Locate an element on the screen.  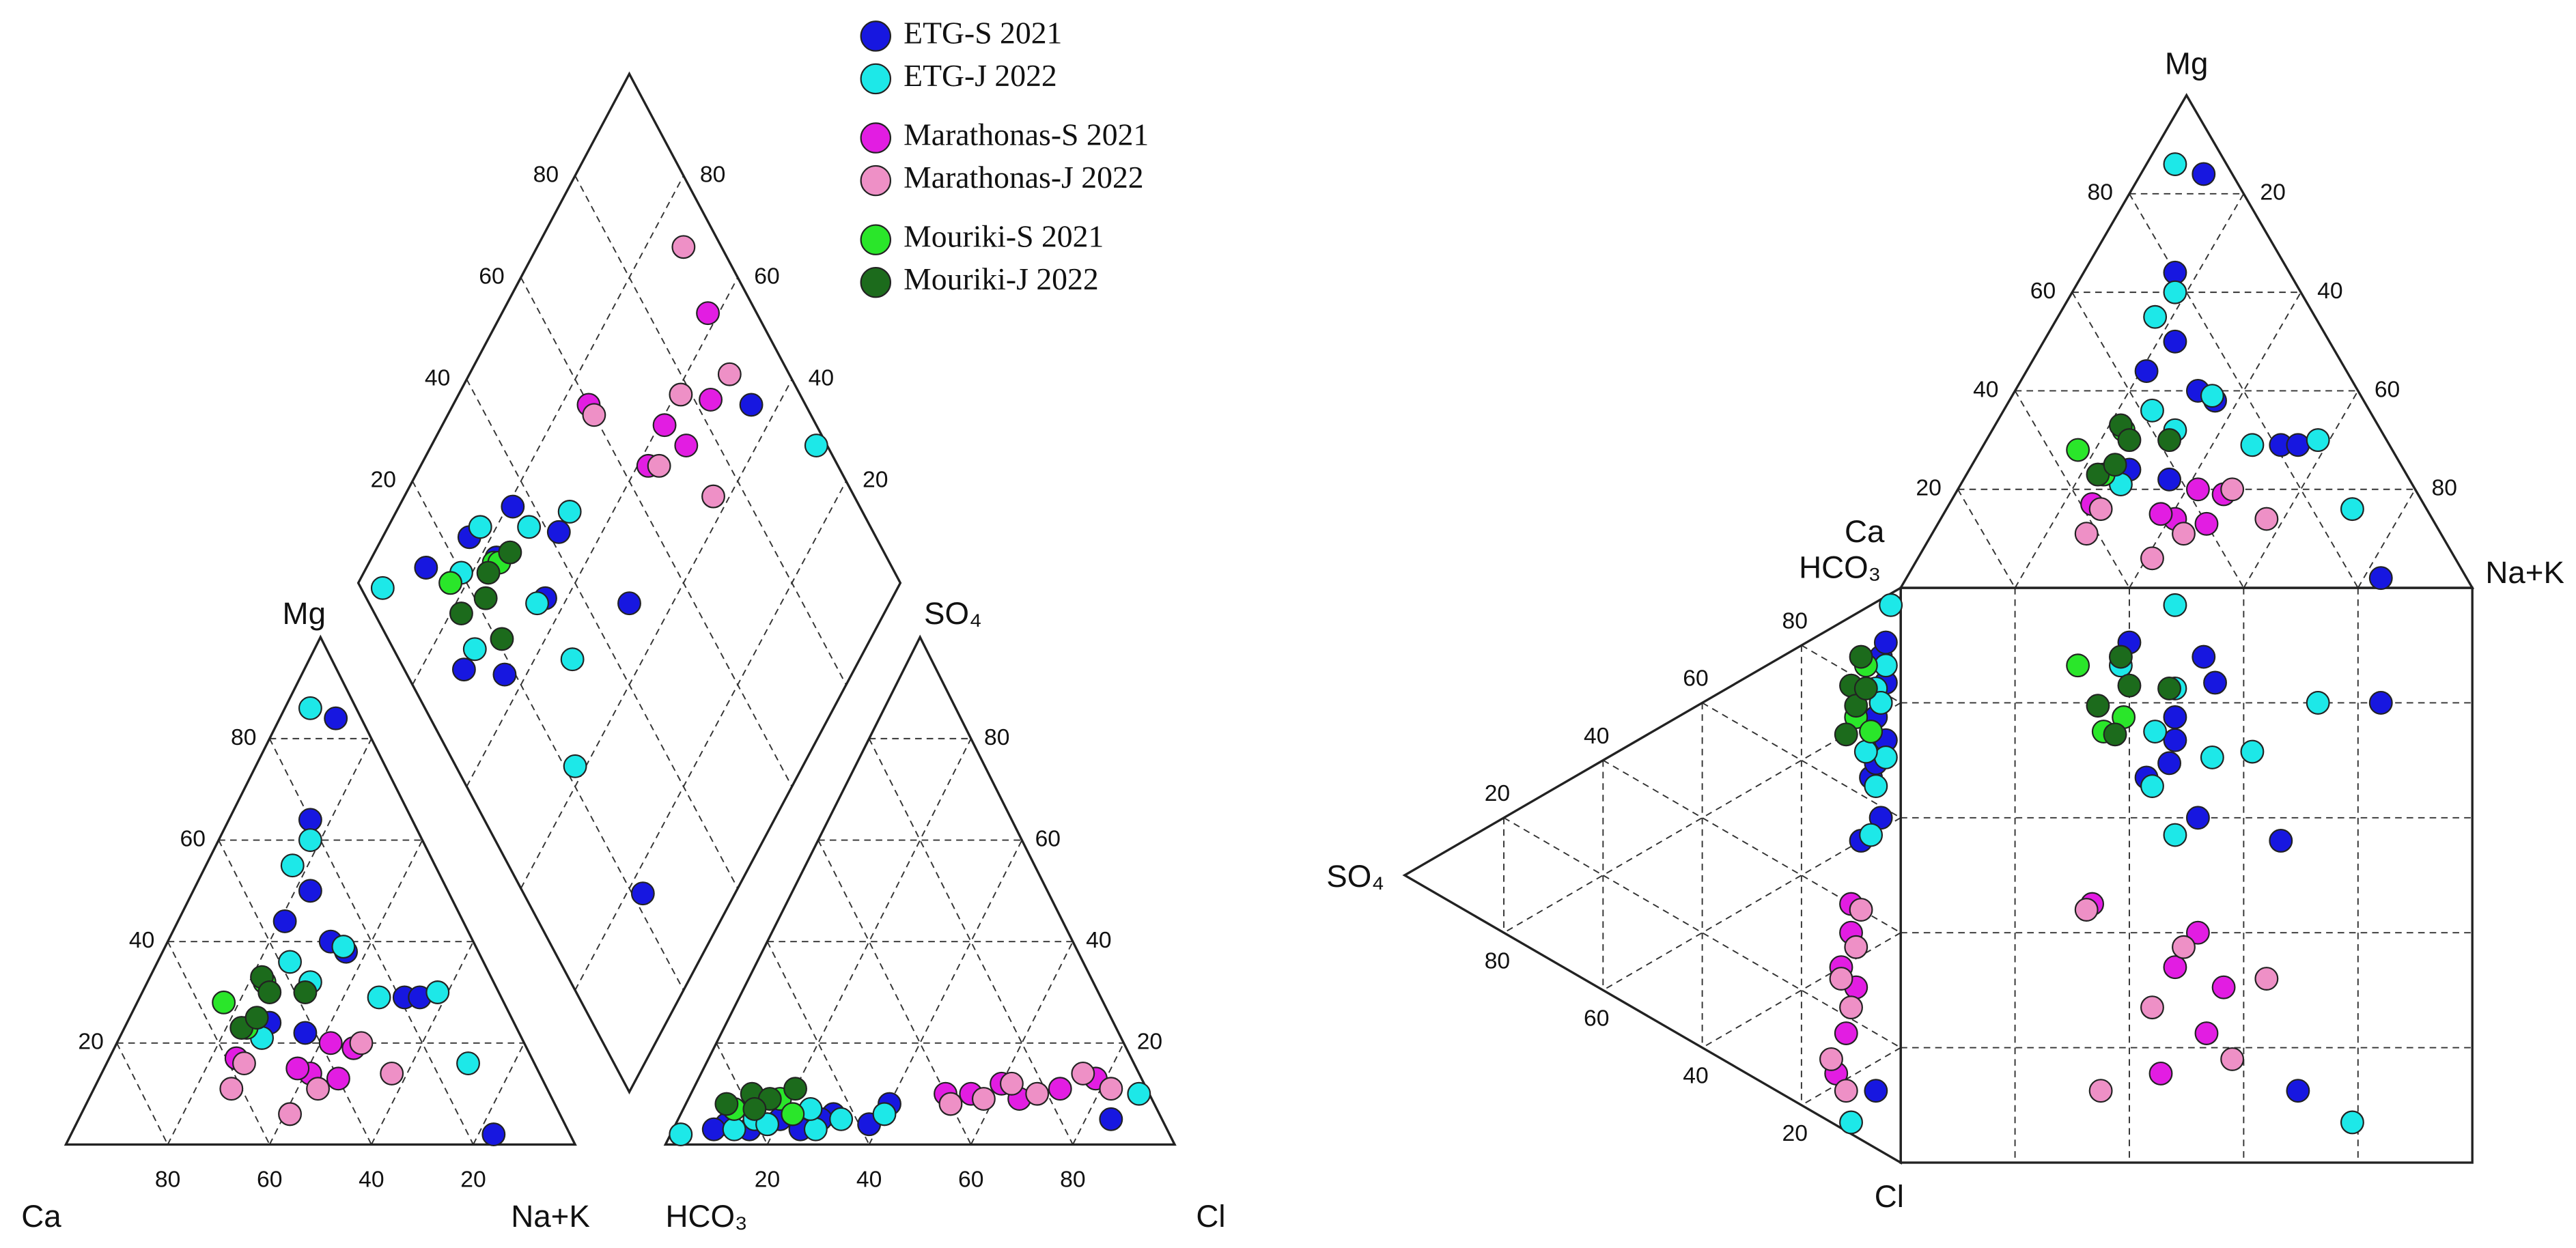
legend-label: Mouriki-J 2022 is located at coordinates (1001, 278).